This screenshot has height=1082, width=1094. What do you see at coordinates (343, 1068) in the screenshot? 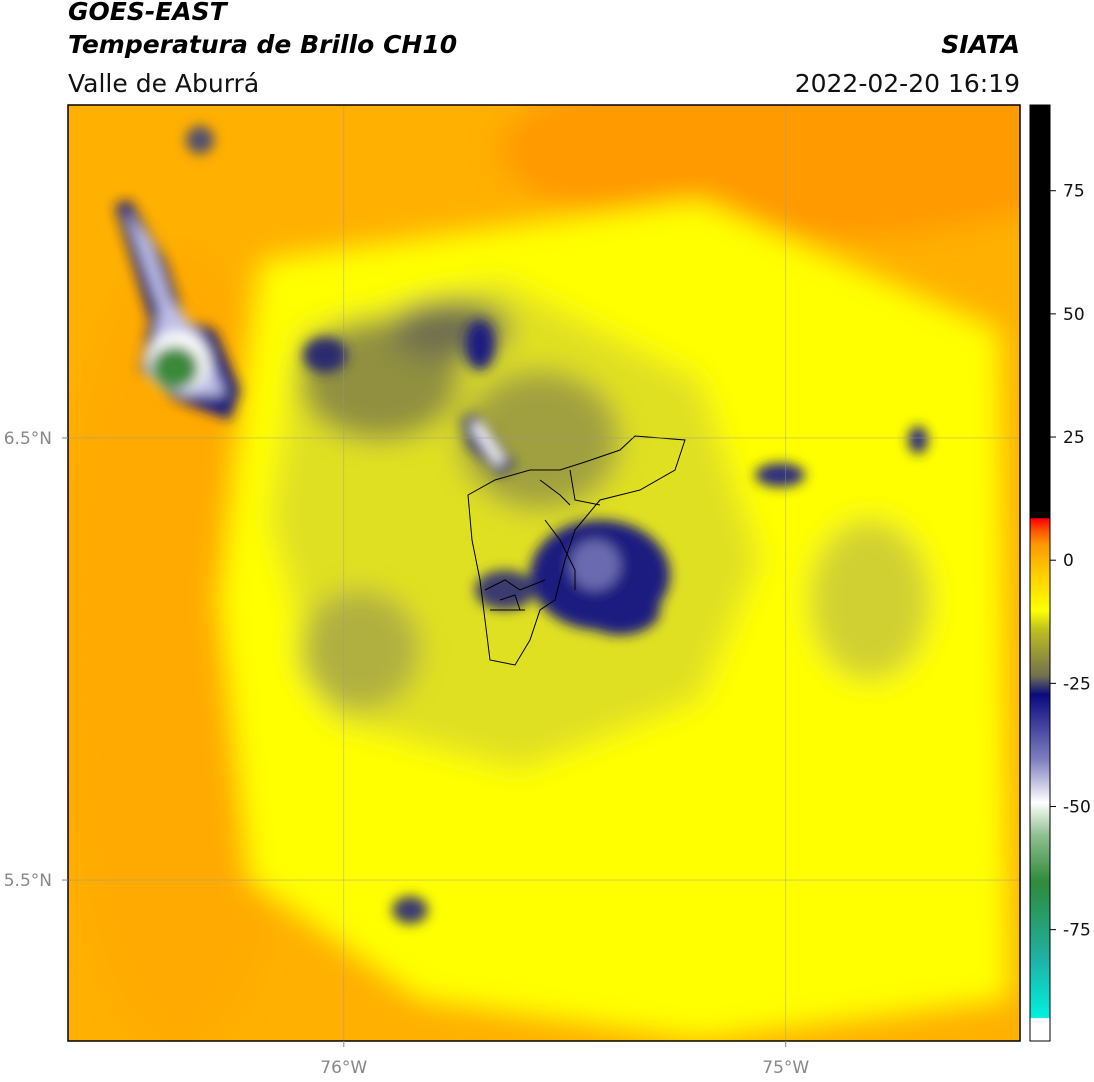
I see `x-tick-label: 76°W` at bounding box center [343, 1068].